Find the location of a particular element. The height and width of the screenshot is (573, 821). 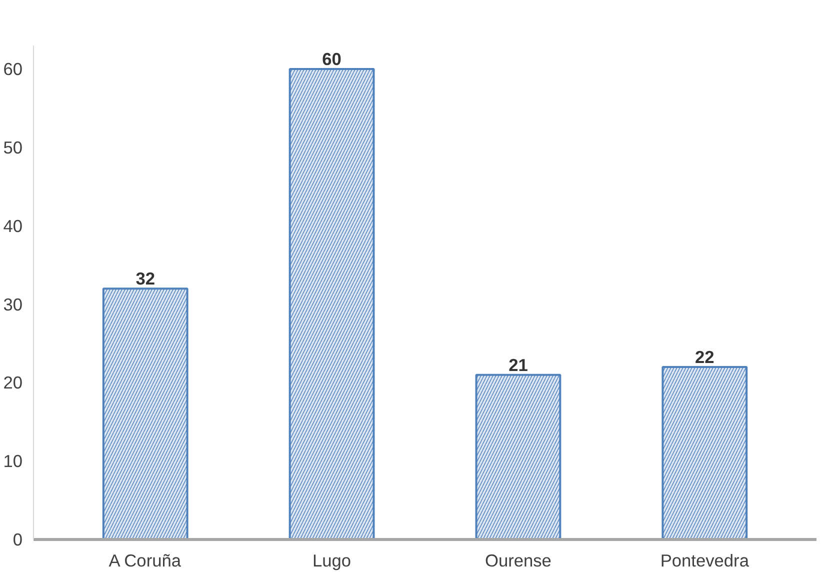

x-tick-label: A Coruña is located at coordinates (145, 560).